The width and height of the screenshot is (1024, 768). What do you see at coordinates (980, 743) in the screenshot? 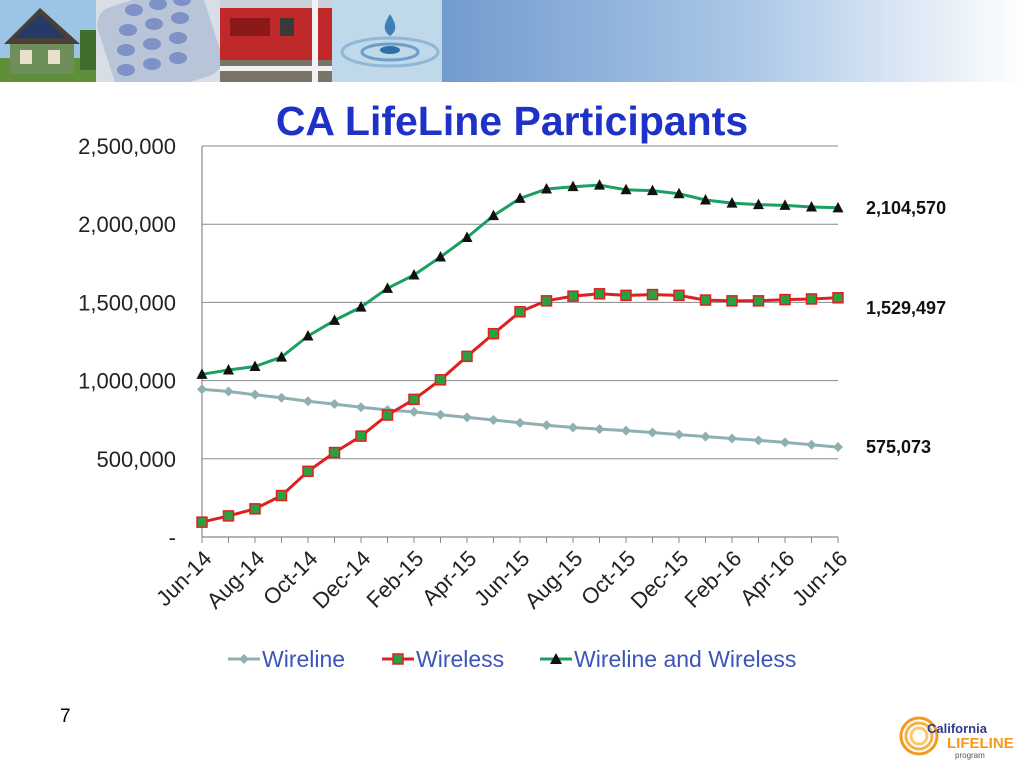
I see `logo-line2: LIFELINE` at bounding box center [980, 743].